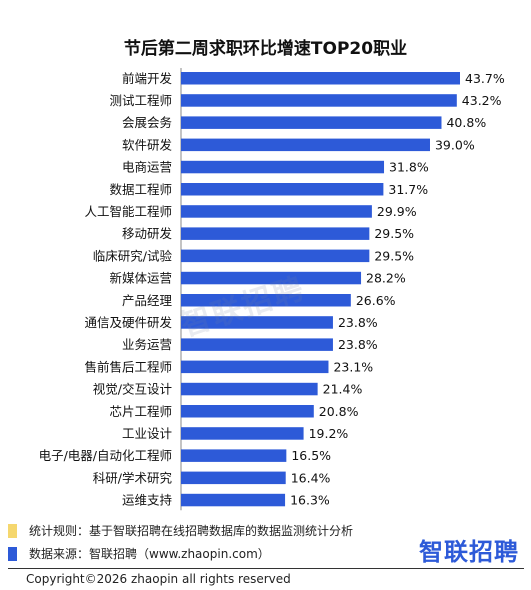 This screenshot has width=531, height=590. Describe the element at coordinates (147, 344) in the screenshot. I see `category-label: 业务运营` at that location.